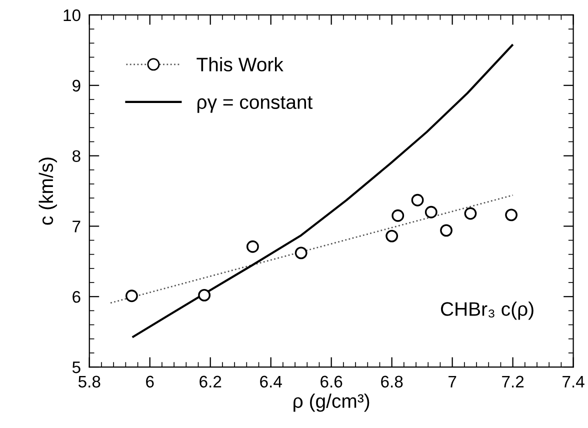  I want to click on y-tick-label: 8, so click(76, 156).